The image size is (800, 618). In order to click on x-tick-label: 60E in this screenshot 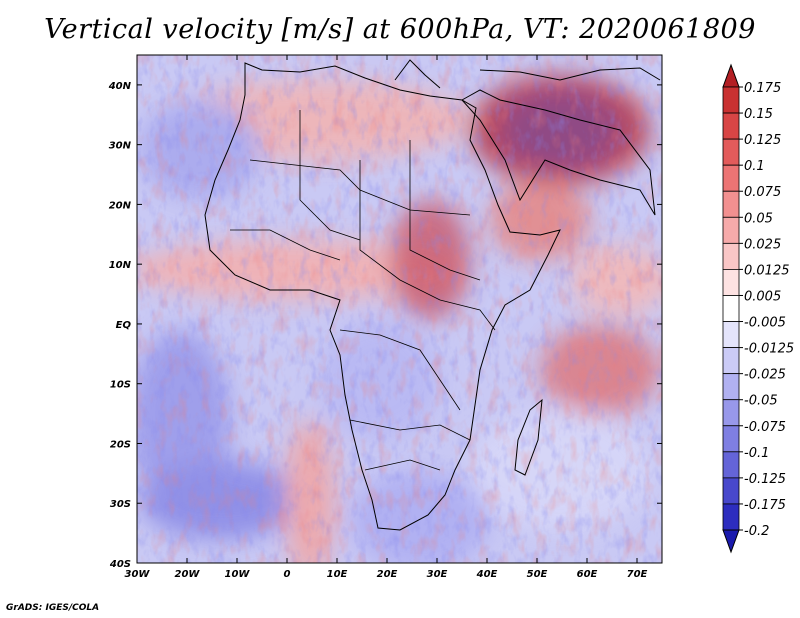, I will do `click(587, 574)`.